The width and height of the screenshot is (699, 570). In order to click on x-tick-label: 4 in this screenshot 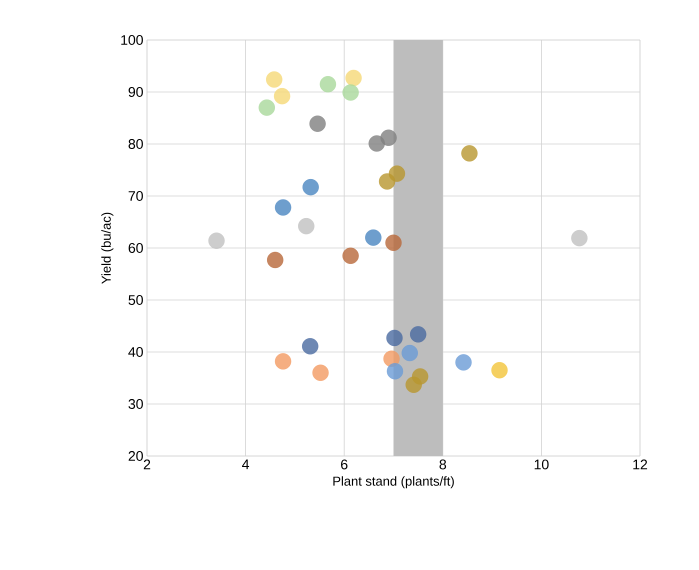, I will do `click(246, 465)`.